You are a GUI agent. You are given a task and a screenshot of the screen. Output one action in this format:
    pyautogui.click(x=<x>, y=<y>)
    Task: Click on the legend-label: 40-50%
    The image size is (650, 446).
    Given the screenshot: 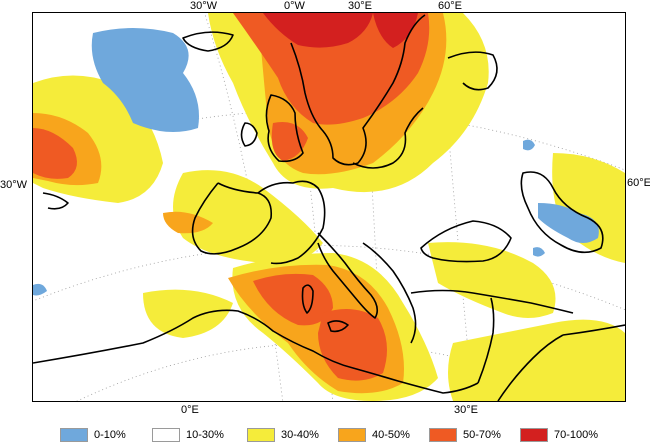 What is the action you would take?
    pyautogui.click(x=391, y=435)
    